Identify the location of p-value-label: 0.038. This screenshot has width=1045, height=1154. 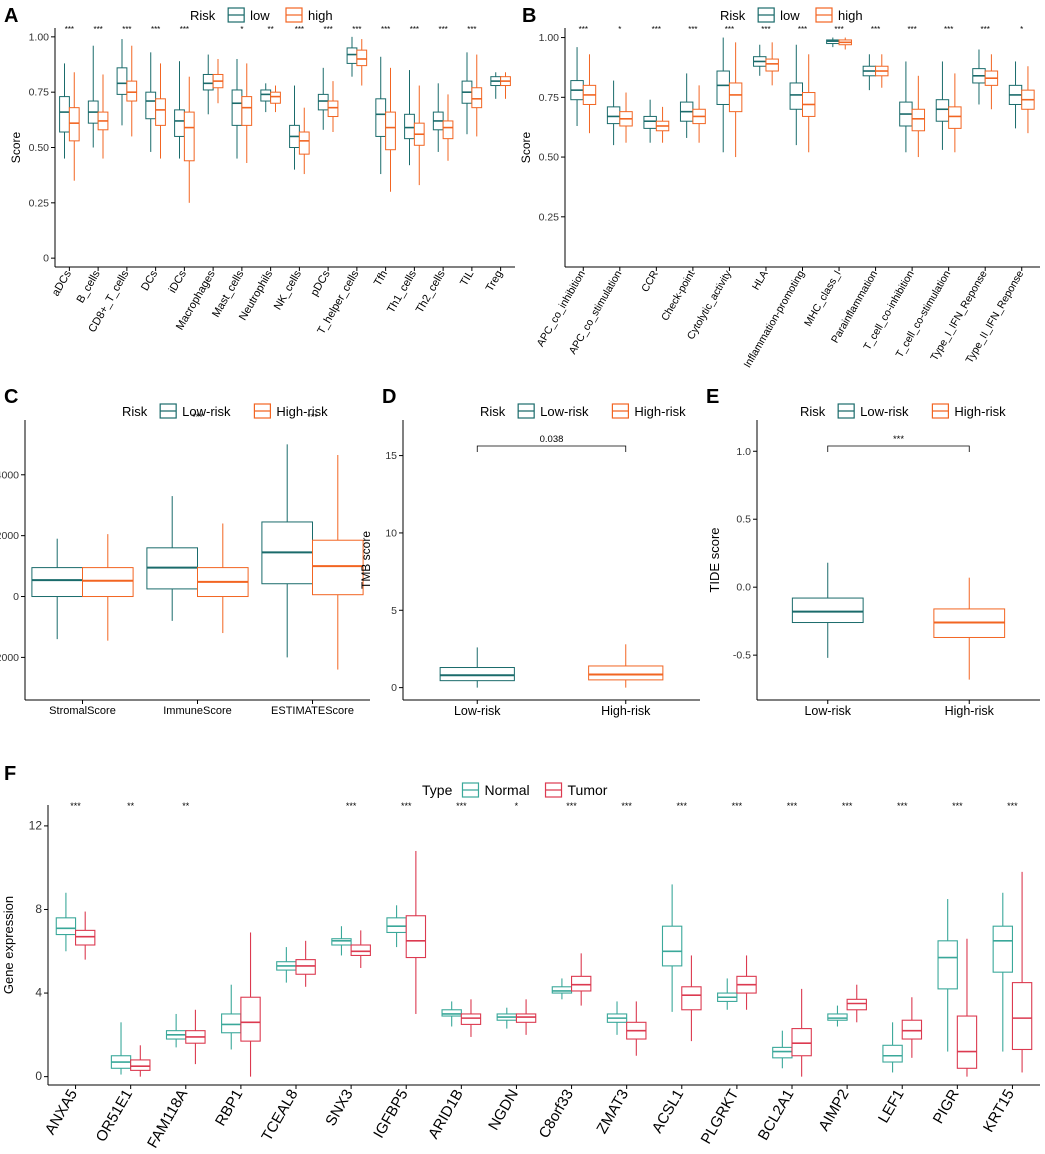
(552, 439).